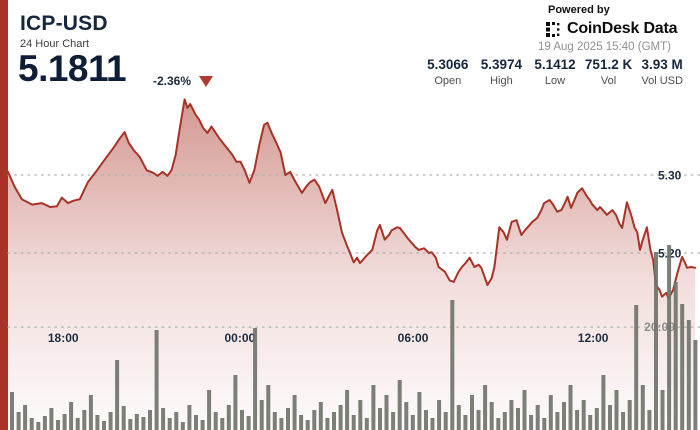  I want to click on left-accent-bar, so click(4, 215).